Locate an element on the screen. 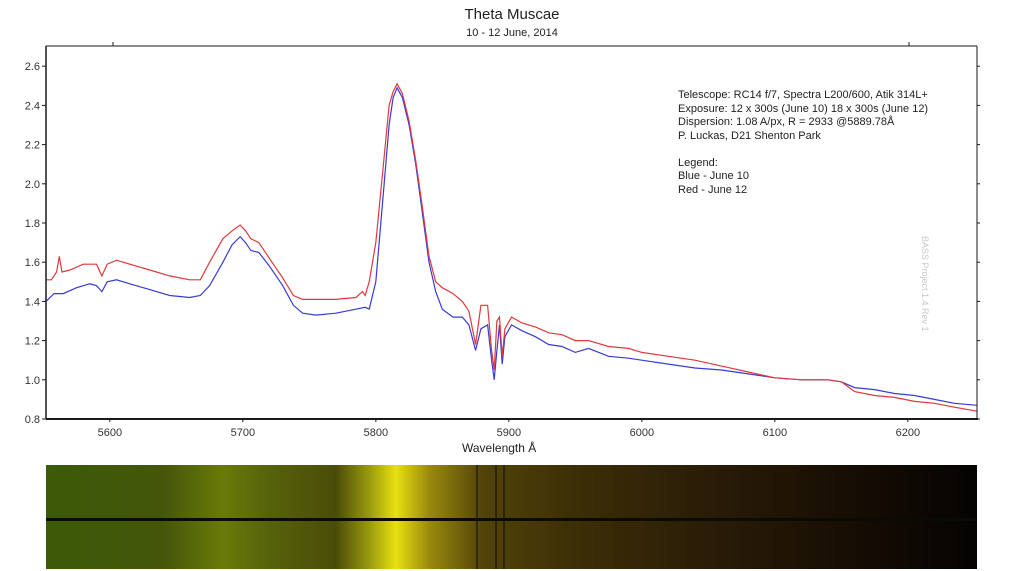 The height and width of the screenshot is (571, 1024). legend-title: Legend: is located at coordinates (698, 162).